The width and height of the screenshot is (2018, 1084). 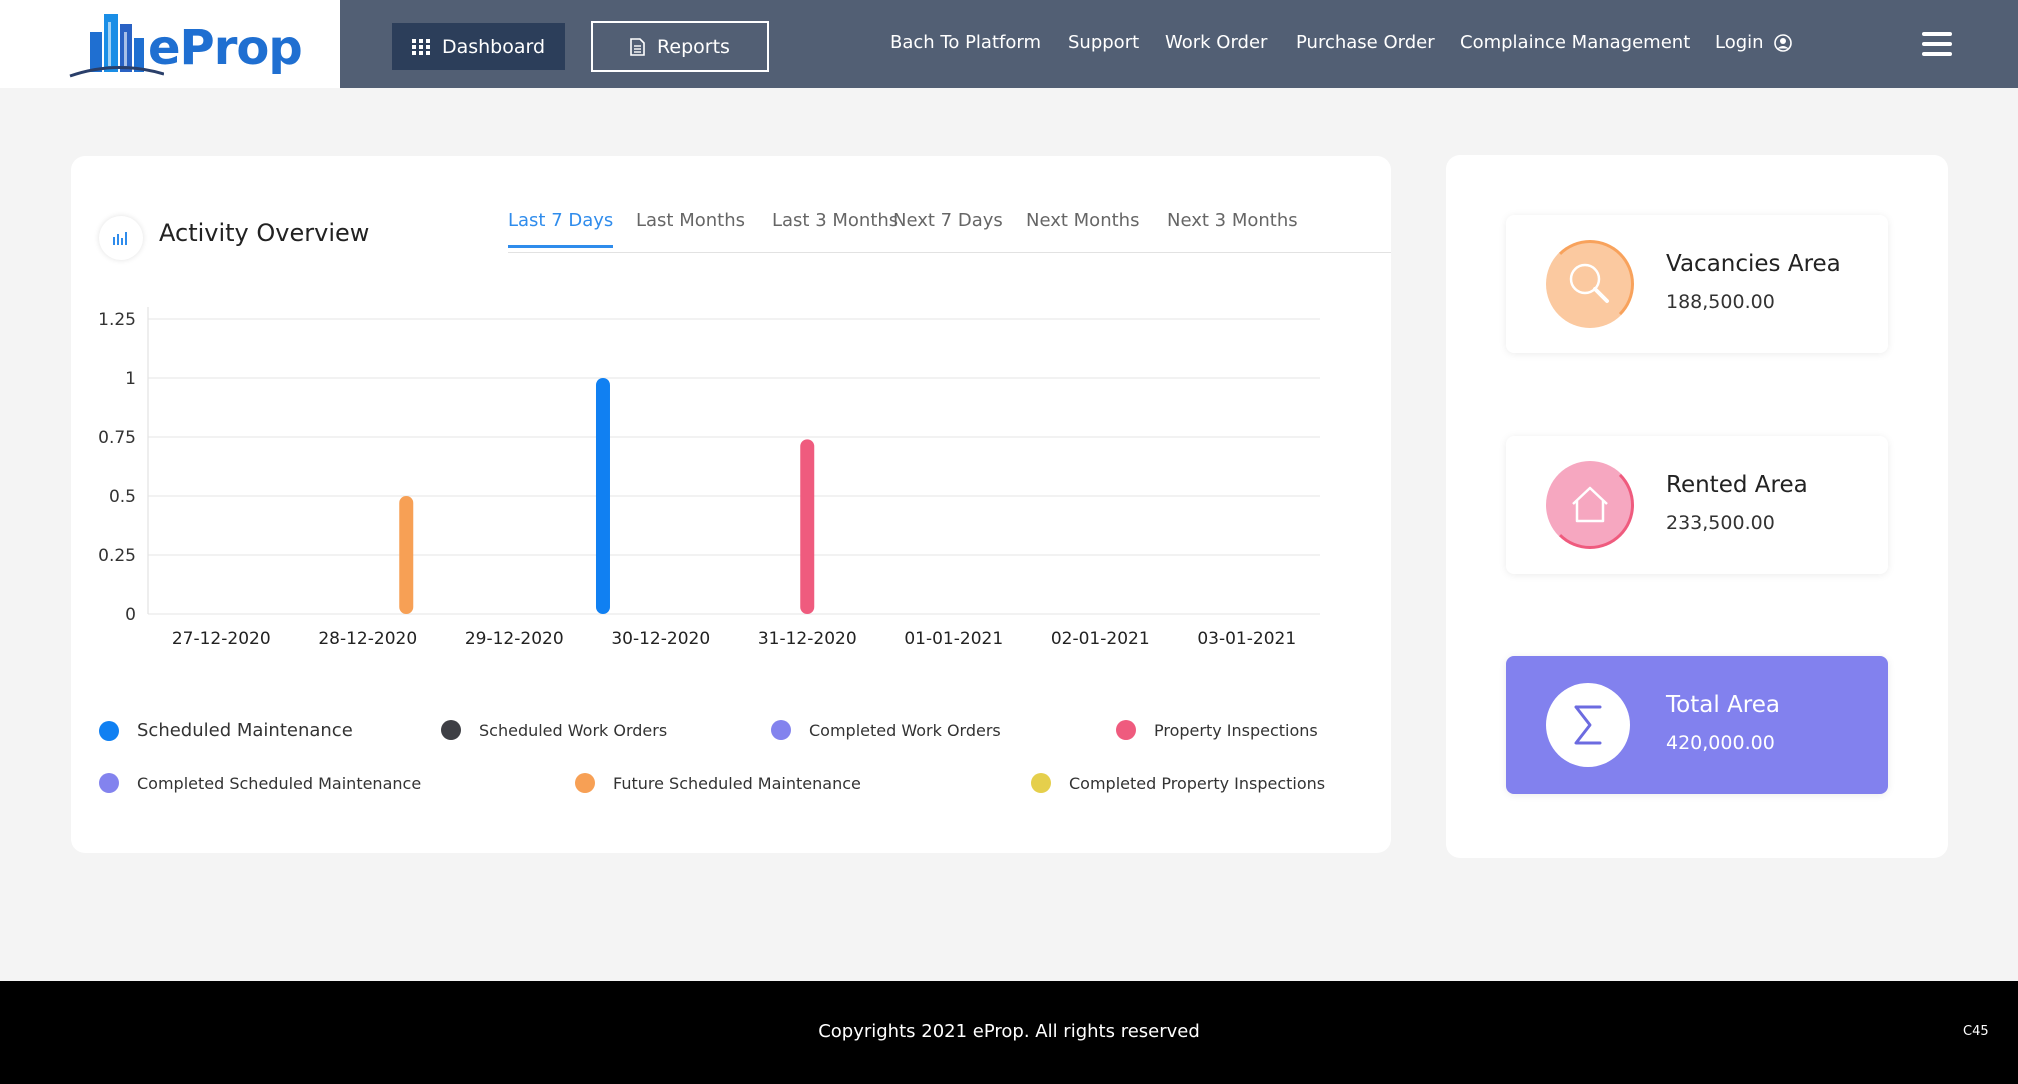 What do you see at coordinates (1720, 523) in the screenshot?
I see `rented-area-value: 233,500.00` at bounding box center [1720, 523].